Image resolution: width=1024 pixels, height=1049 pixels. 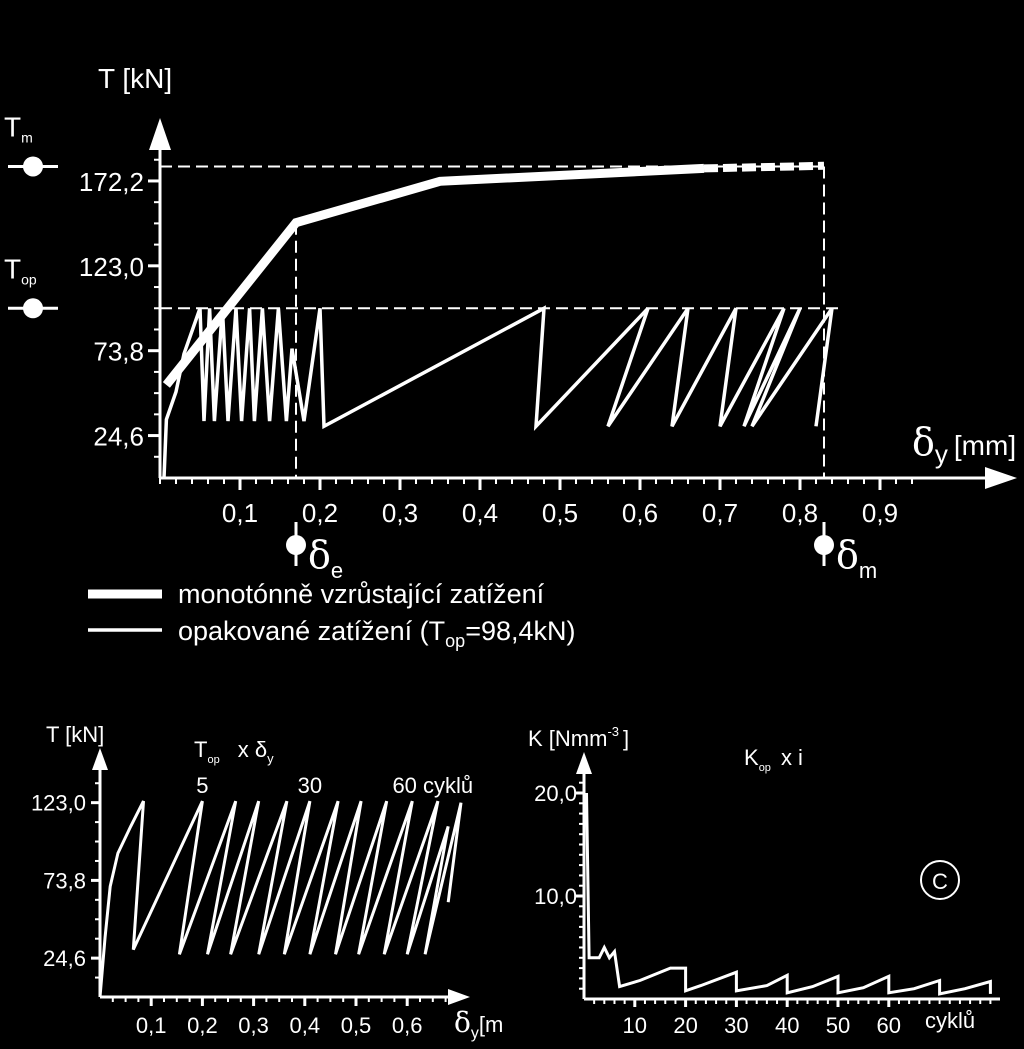 I want to click on badge-circle, so click(x=940, y=880).